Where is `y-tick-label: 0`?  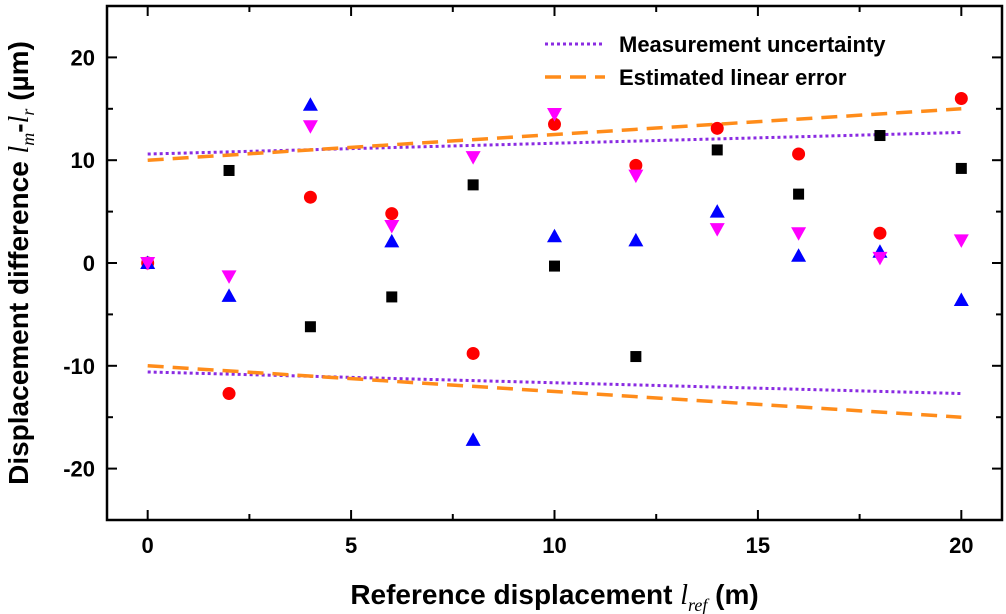 y-tick-label: 0 is located at coordinates (89, 263).